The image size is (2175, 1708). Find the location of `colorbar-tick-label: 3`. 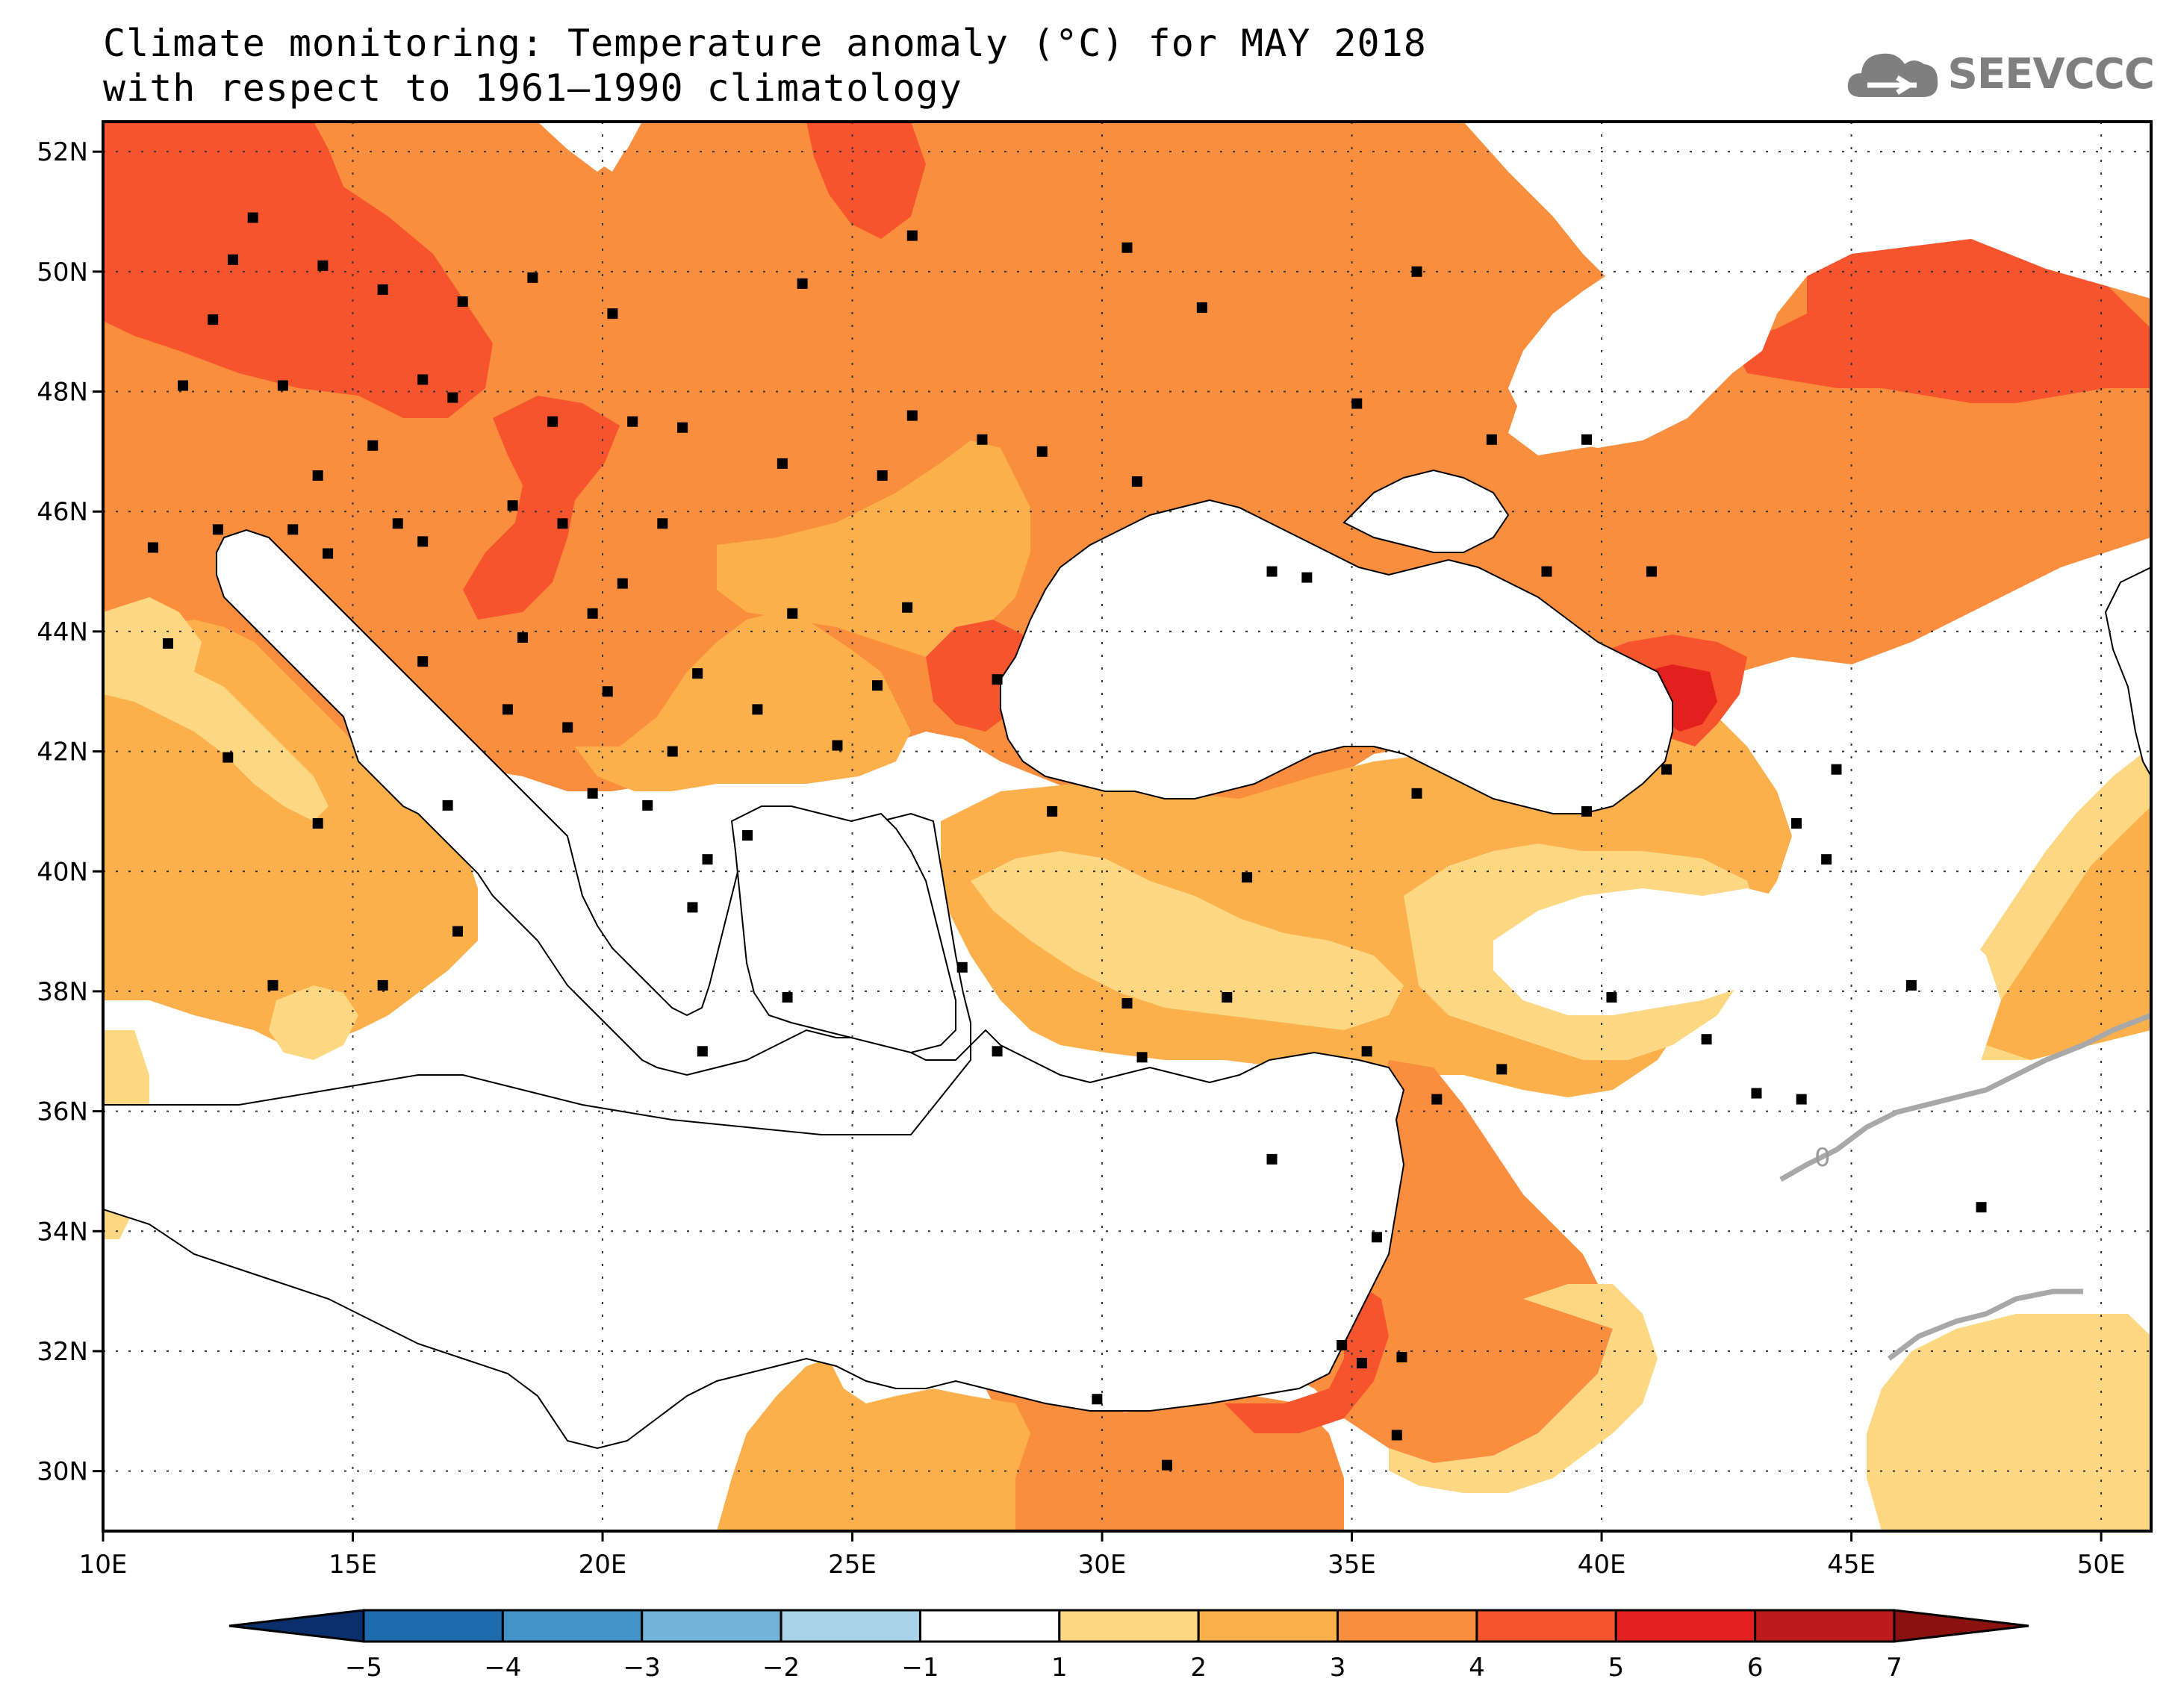

colorbar-tick-label: 3 is located at coordinates (1338, 1668).